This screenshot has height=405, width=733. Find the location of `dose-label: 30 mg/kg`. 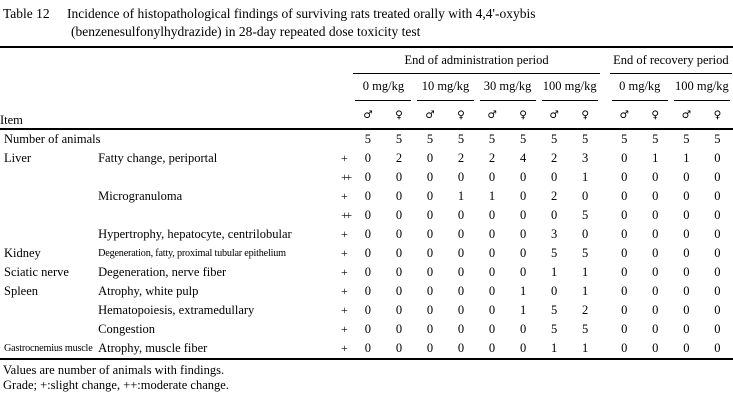

dose-label: 30 mg/kg is located at coordinates (507, 90).